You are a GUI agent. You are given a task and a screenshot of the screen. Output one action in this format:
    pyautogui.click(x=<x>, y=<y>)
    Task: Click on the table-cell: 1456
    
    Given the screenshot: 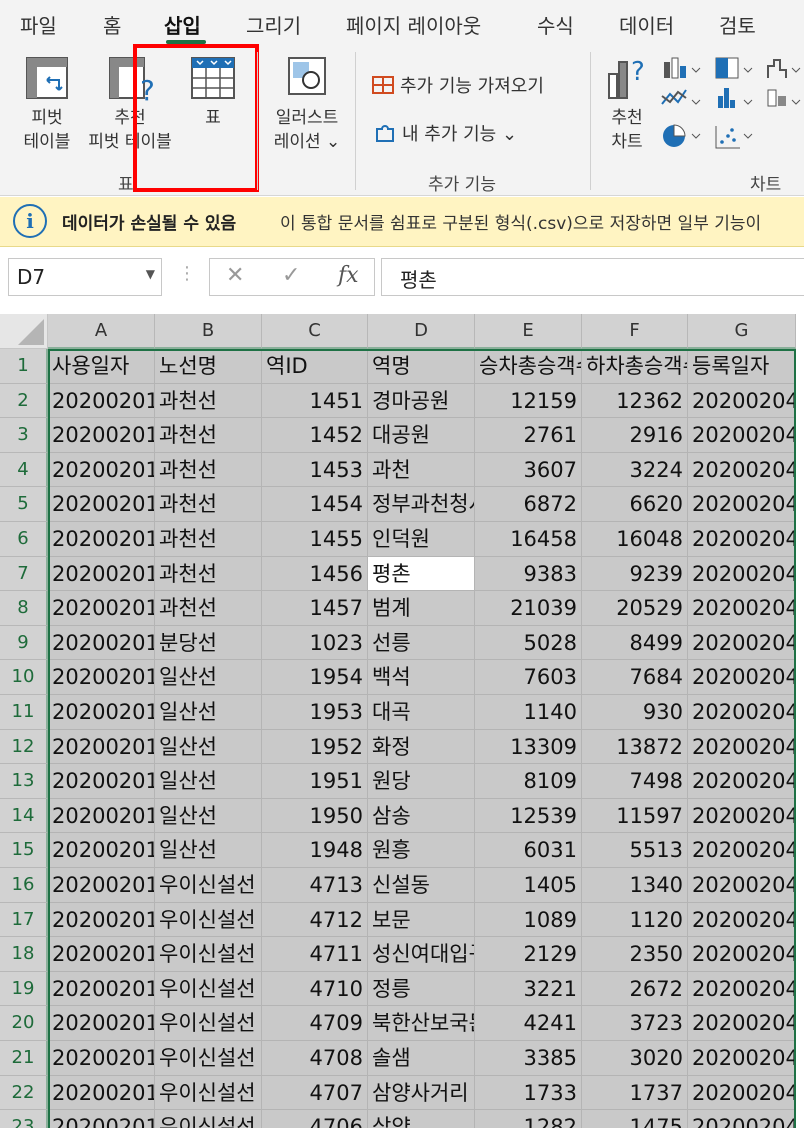 What is the action you would take?
    pyautogui.click(x=315, y=574)
    